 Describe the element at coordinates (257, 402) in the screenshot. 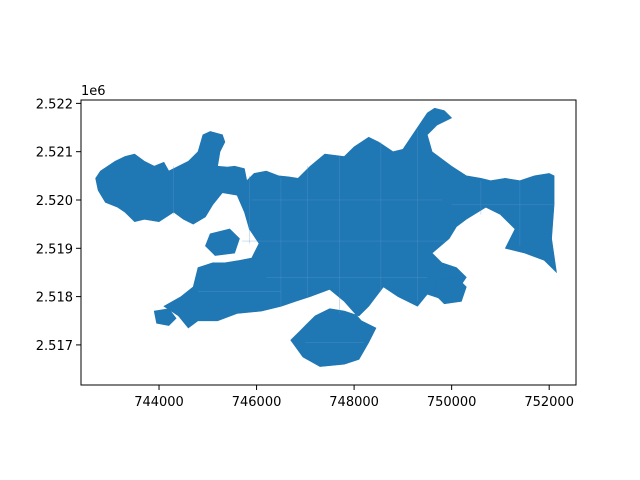

I see `x-tick-label: 746000` at that location.